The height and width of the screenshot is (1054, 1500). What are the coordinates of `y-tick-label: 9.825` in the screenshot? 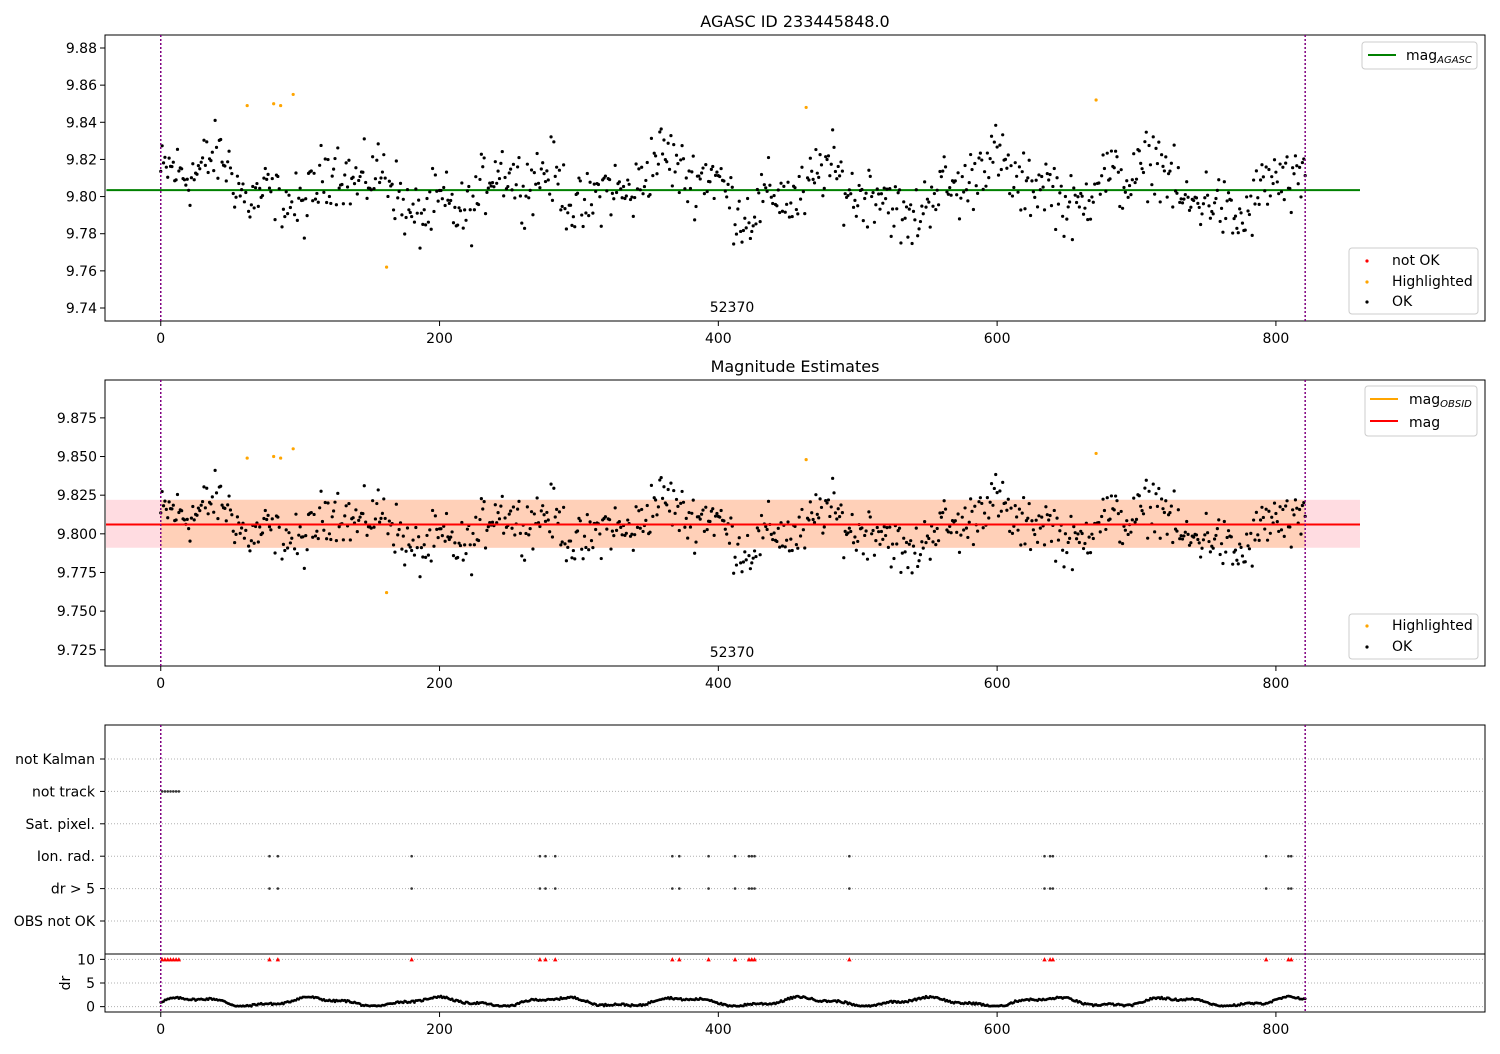 It's located at (77, 496).